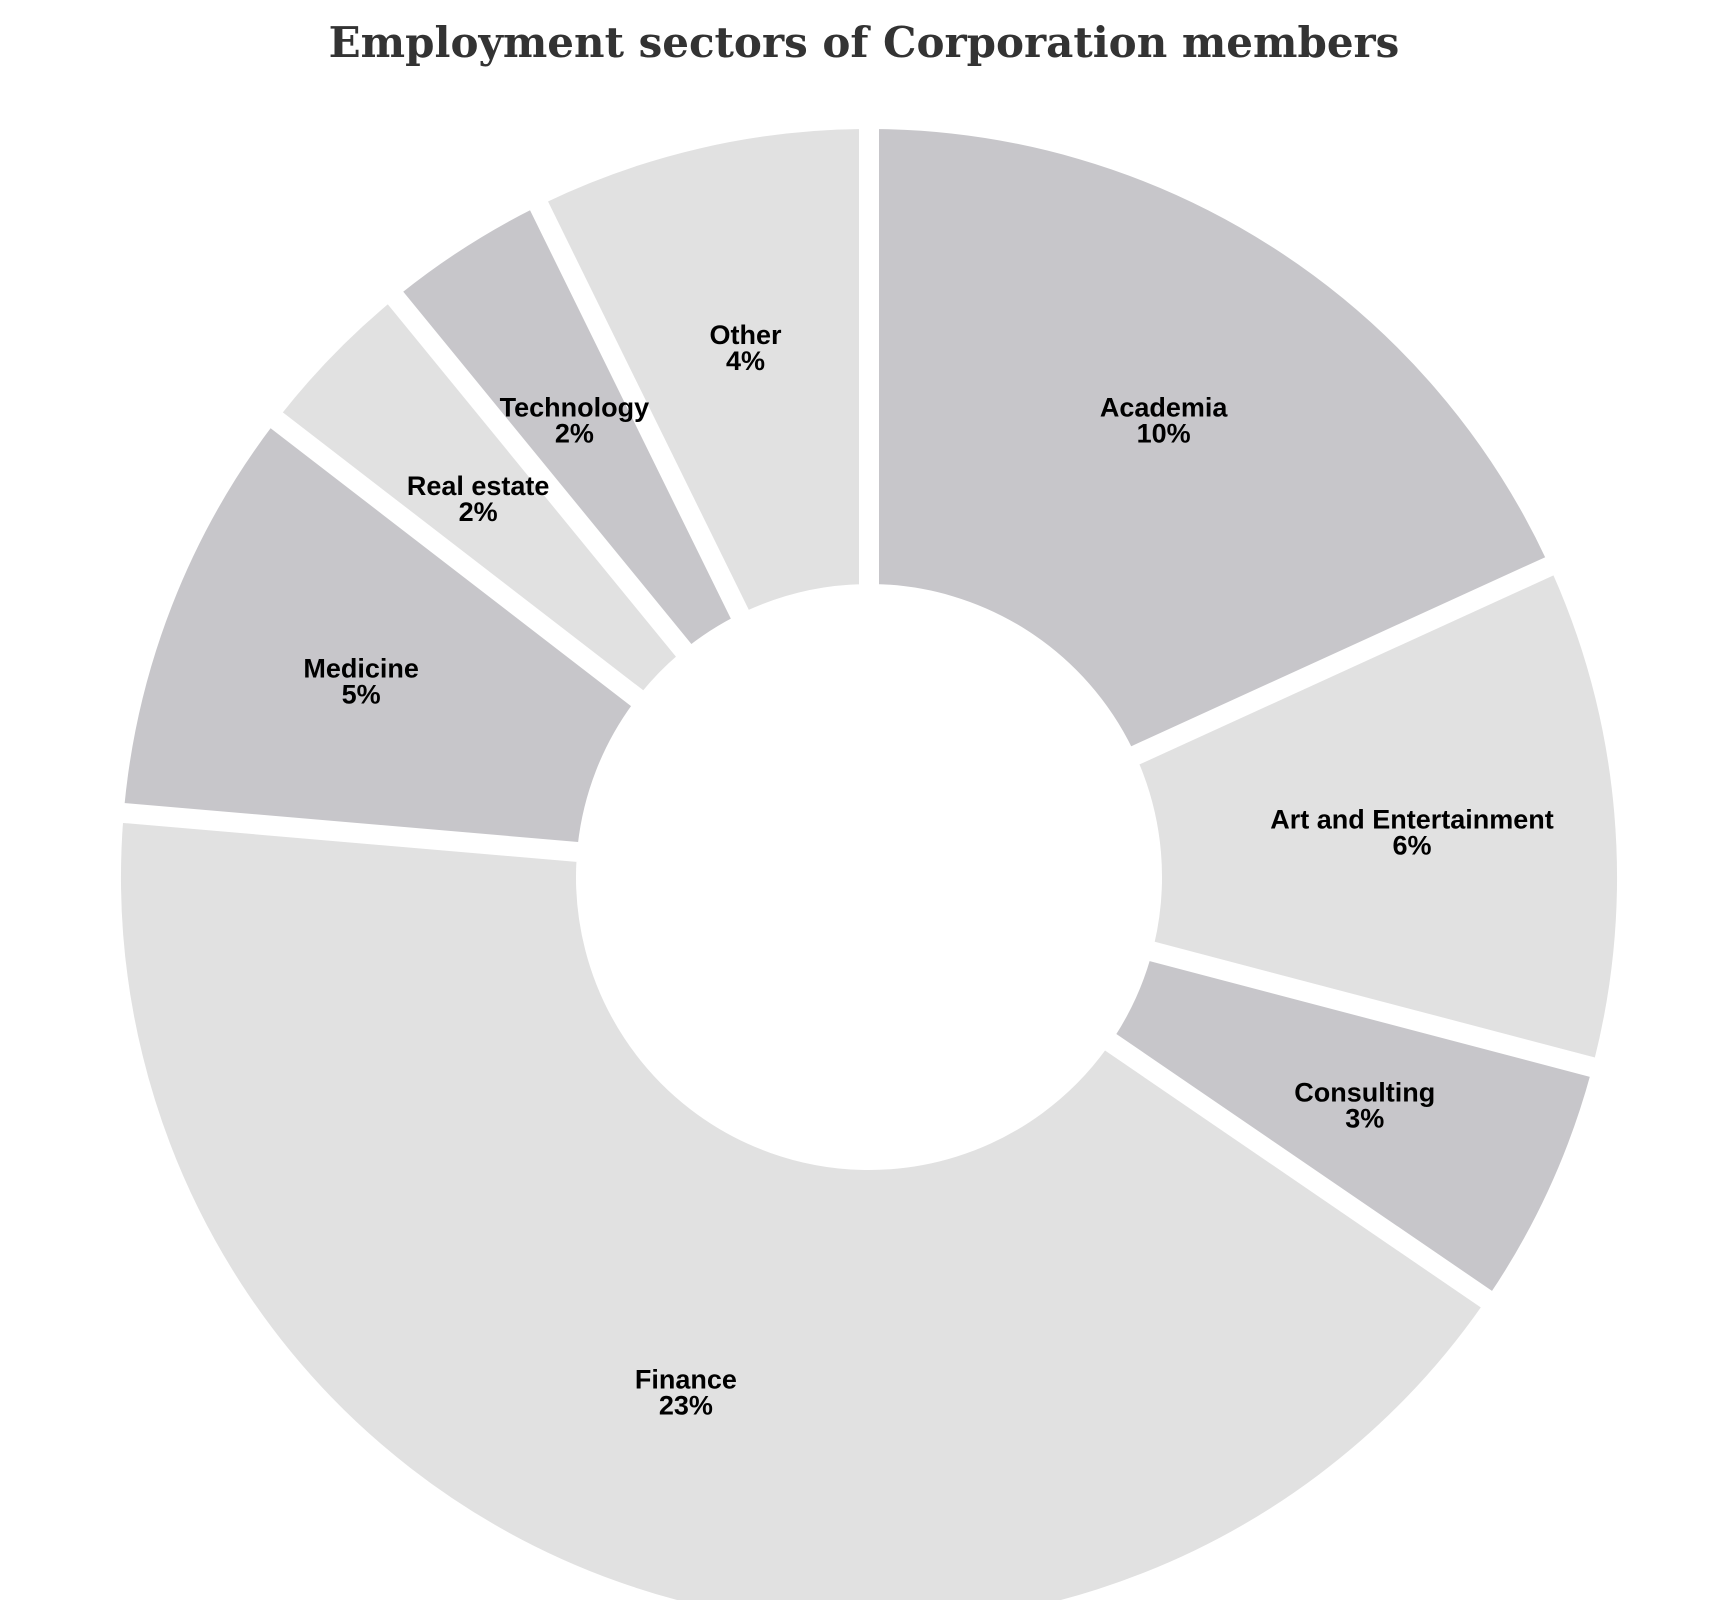 Image resolution: width=1728 pixels, height=1600 pixels. What do you see at coordinates (745, 361) in the screenshot?
I see `slice-value-label: 4%` at bounding box center [745, 361].